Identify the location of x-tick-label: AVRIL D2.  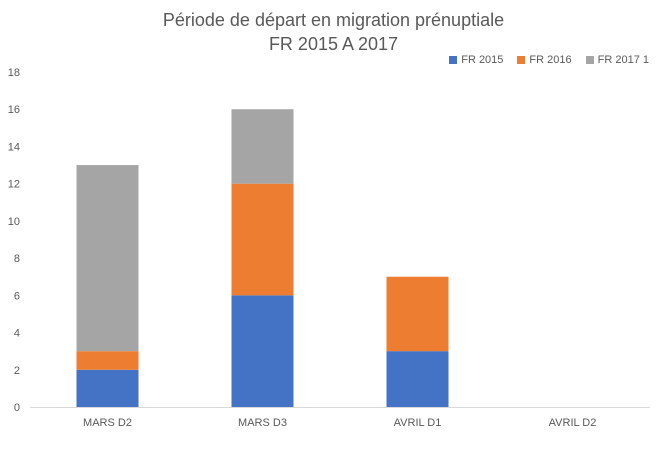
(573, 423).